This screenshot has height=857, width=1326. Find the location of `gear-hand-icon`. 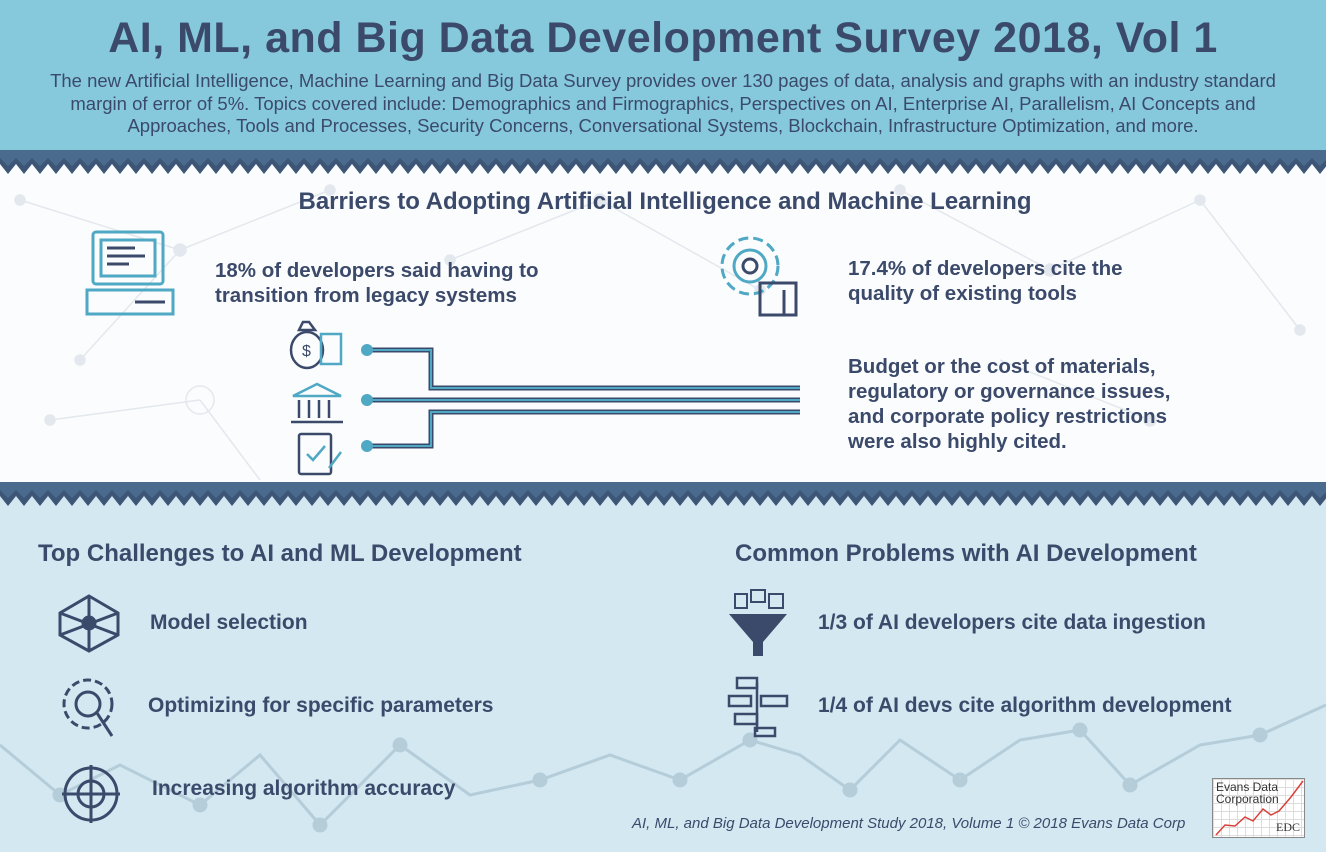

gear-hand-icon is located at coordinates (759, 276).